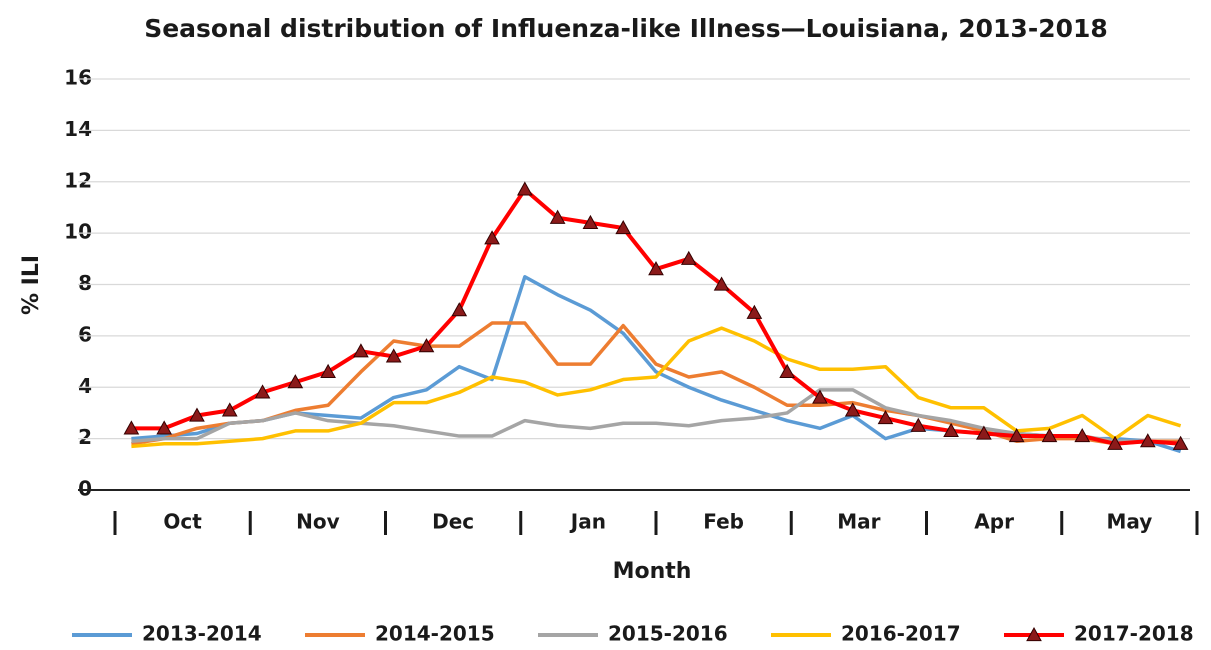 The image size is (1211, 650). Describe the element at coordinates (78, 129) in the screenshot. I see `y-tick-label: 14` at that location.